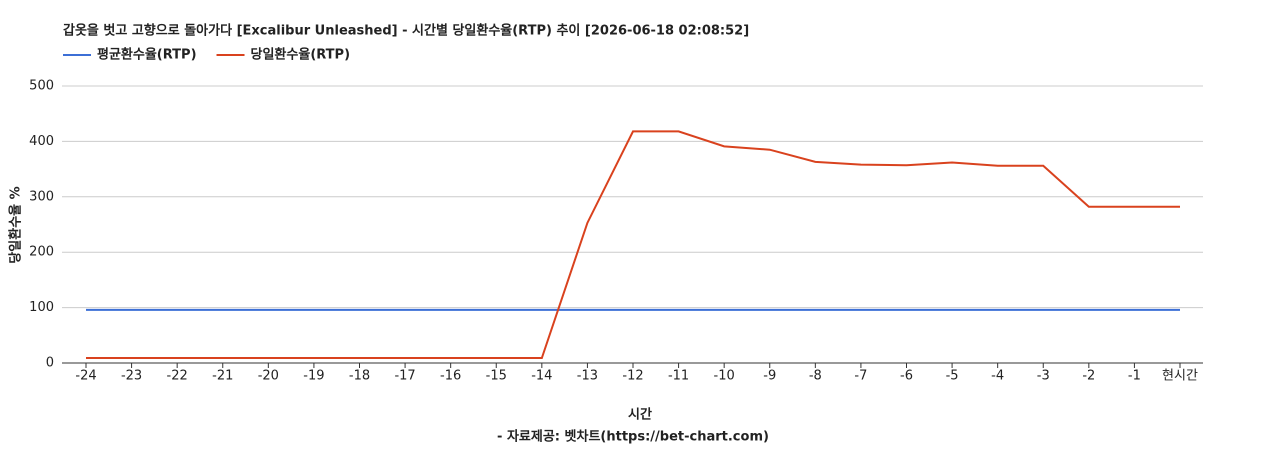 This screenshot has height=454, width=1268. Describe the element at coordinates (147, 55) in the screenshot. I see `legend-label: 평균환수율(RTP)` at that location.